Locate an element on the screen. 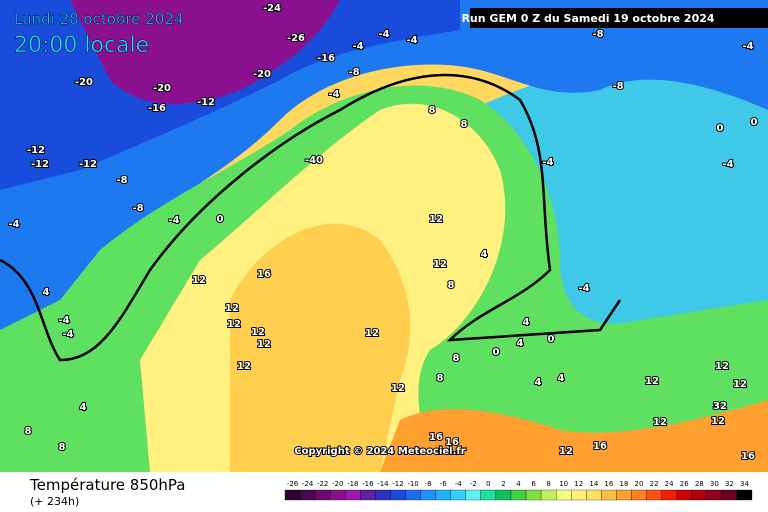  legend-label: 14 is located at coordinates (593, 484).